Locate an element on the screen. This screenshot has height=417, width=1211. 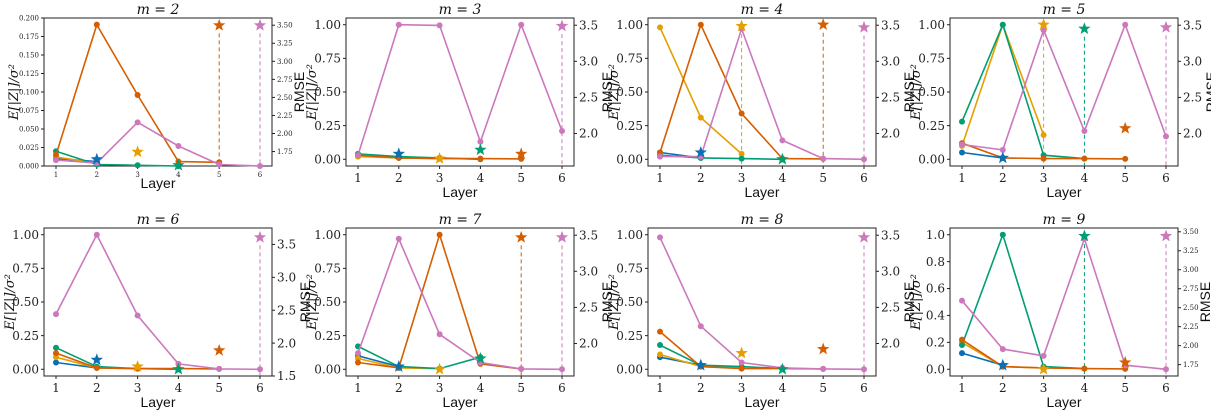
subplot-title: m = 4 is located at coordinates (762, 10).